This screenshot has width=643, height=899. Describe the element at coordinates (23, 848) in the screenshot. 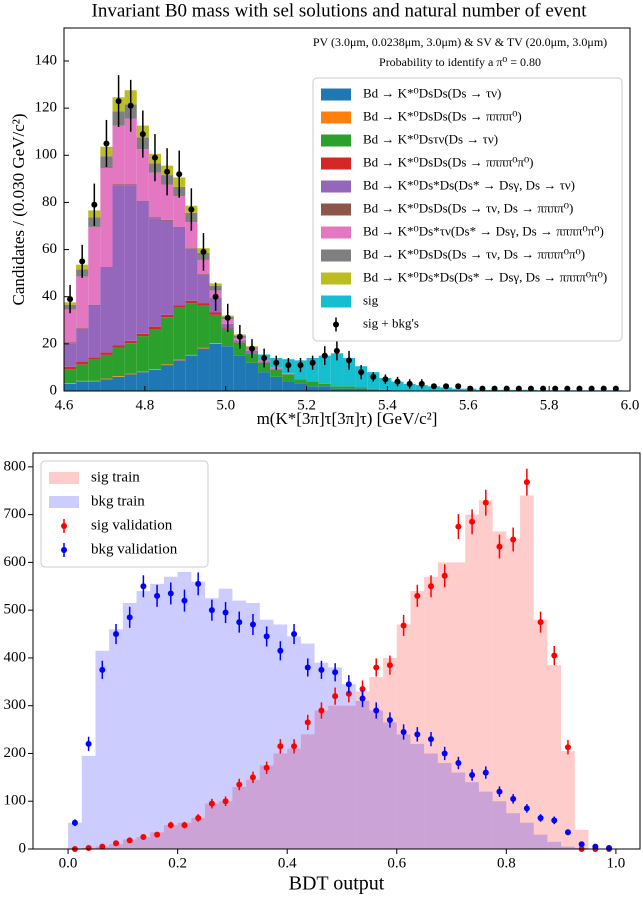

I see `y-tick-label: 0` at that location.